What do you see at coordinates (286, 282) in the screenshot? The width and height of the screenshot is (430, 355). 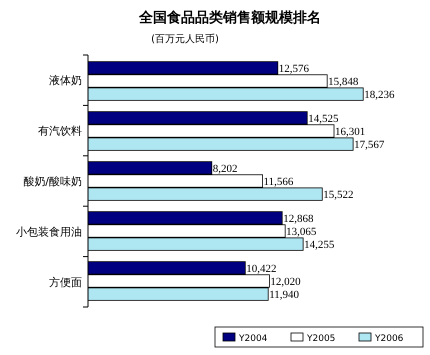 I see `data-label: 12,020` at bounding box center [286, 282].